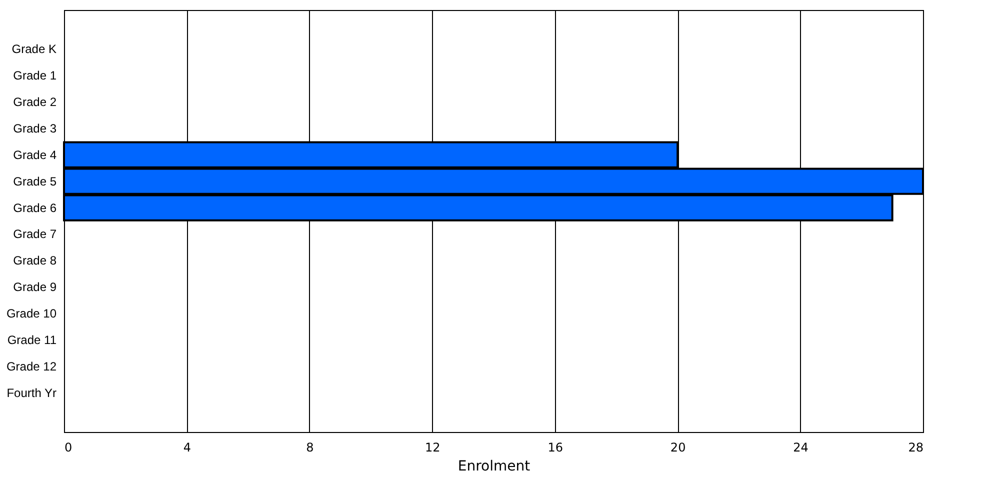  What do you see at coordinates (35, 287) in the screenshot?
I see `y-tick-label: Grade 9` at bounding box center [35, 287].